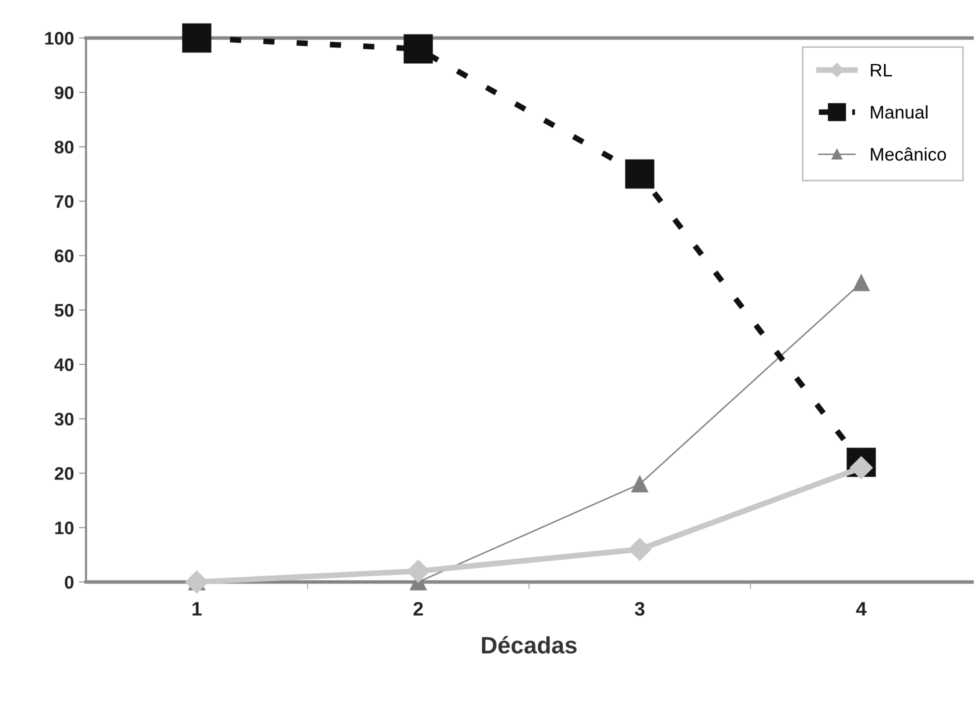  What do you see at coordinates (529, 645) in the screenshot?
I see `x-axis-title: Décadas` at bounding box center [529, 645].